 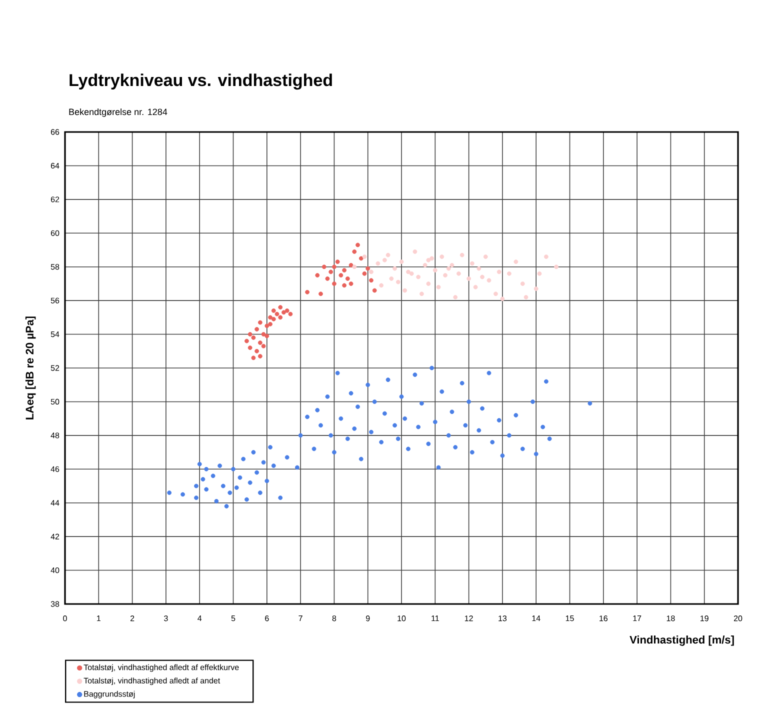 What do you see at coordinates (55, 537) in the screenshot?
I see `y-tick-label: 42` at bounding box center [55, 537].